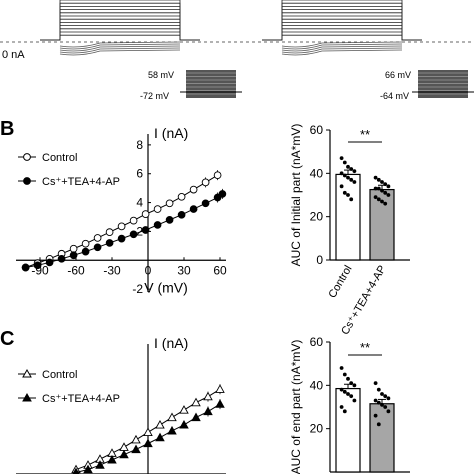  I want to click on right-protocol-bottom-label: -64 mV, so click(394, 96).